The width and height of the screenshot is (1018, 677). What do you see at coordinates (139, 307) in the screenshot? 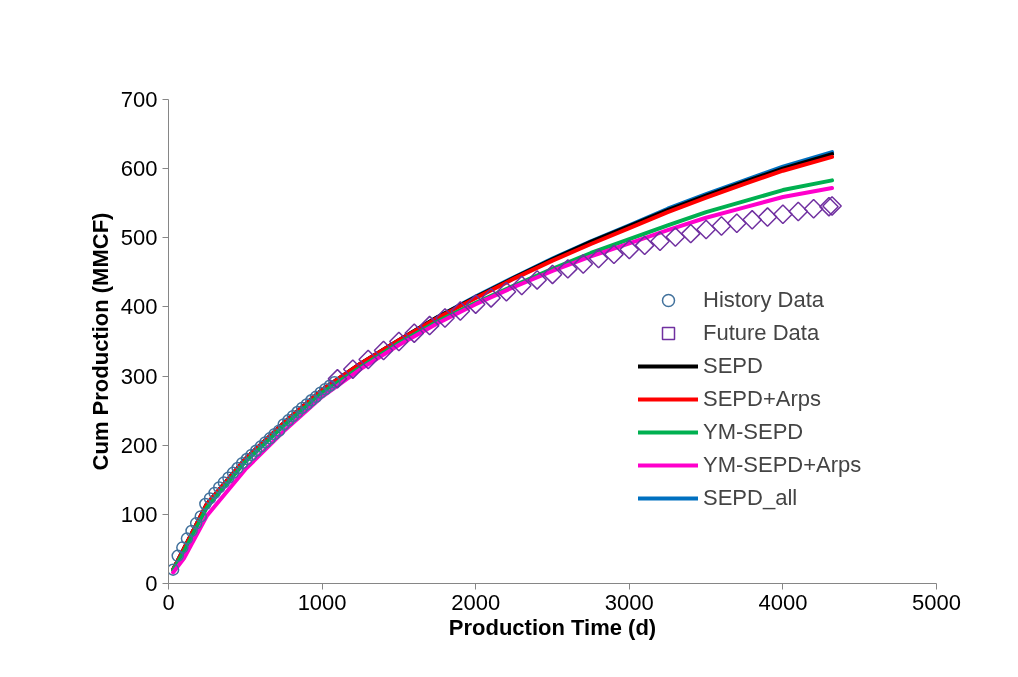
I see `y-tick-label: 400` at bounding box center [139, 307].